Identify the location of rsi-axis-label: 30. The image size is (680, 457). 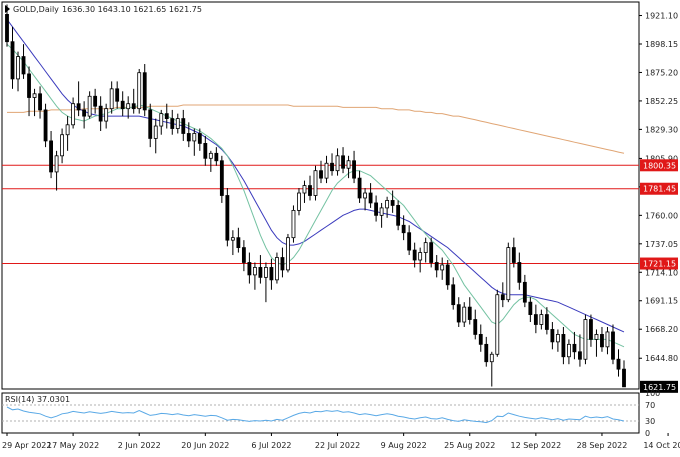
(650, 421).